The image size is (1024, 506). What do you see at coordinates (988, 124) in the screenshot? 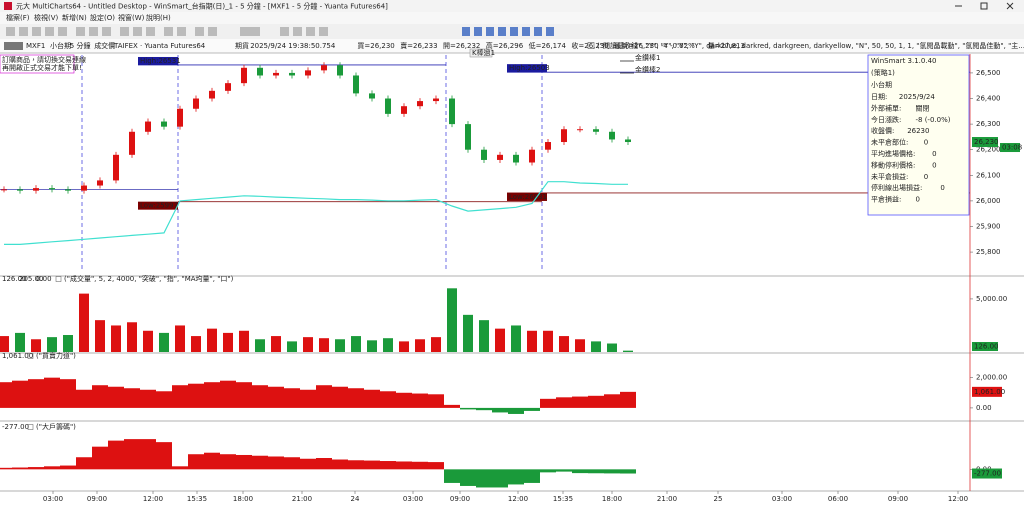
I see `y-tick-label: 26,300` at bounding box center [988, 124].